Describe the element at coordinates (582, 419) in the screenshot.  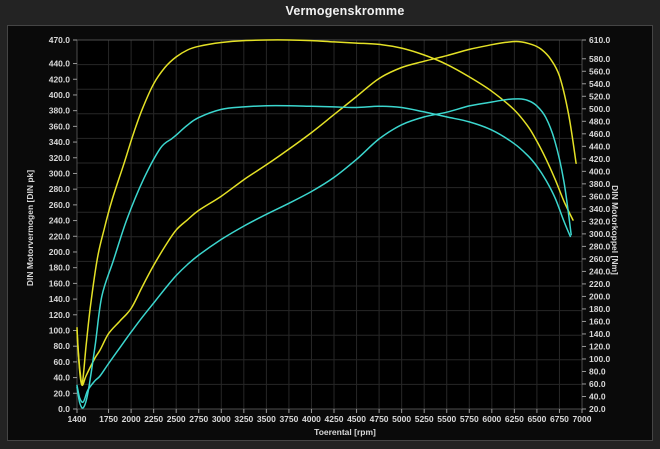
I see `x-tick-label: 7000` at that location.